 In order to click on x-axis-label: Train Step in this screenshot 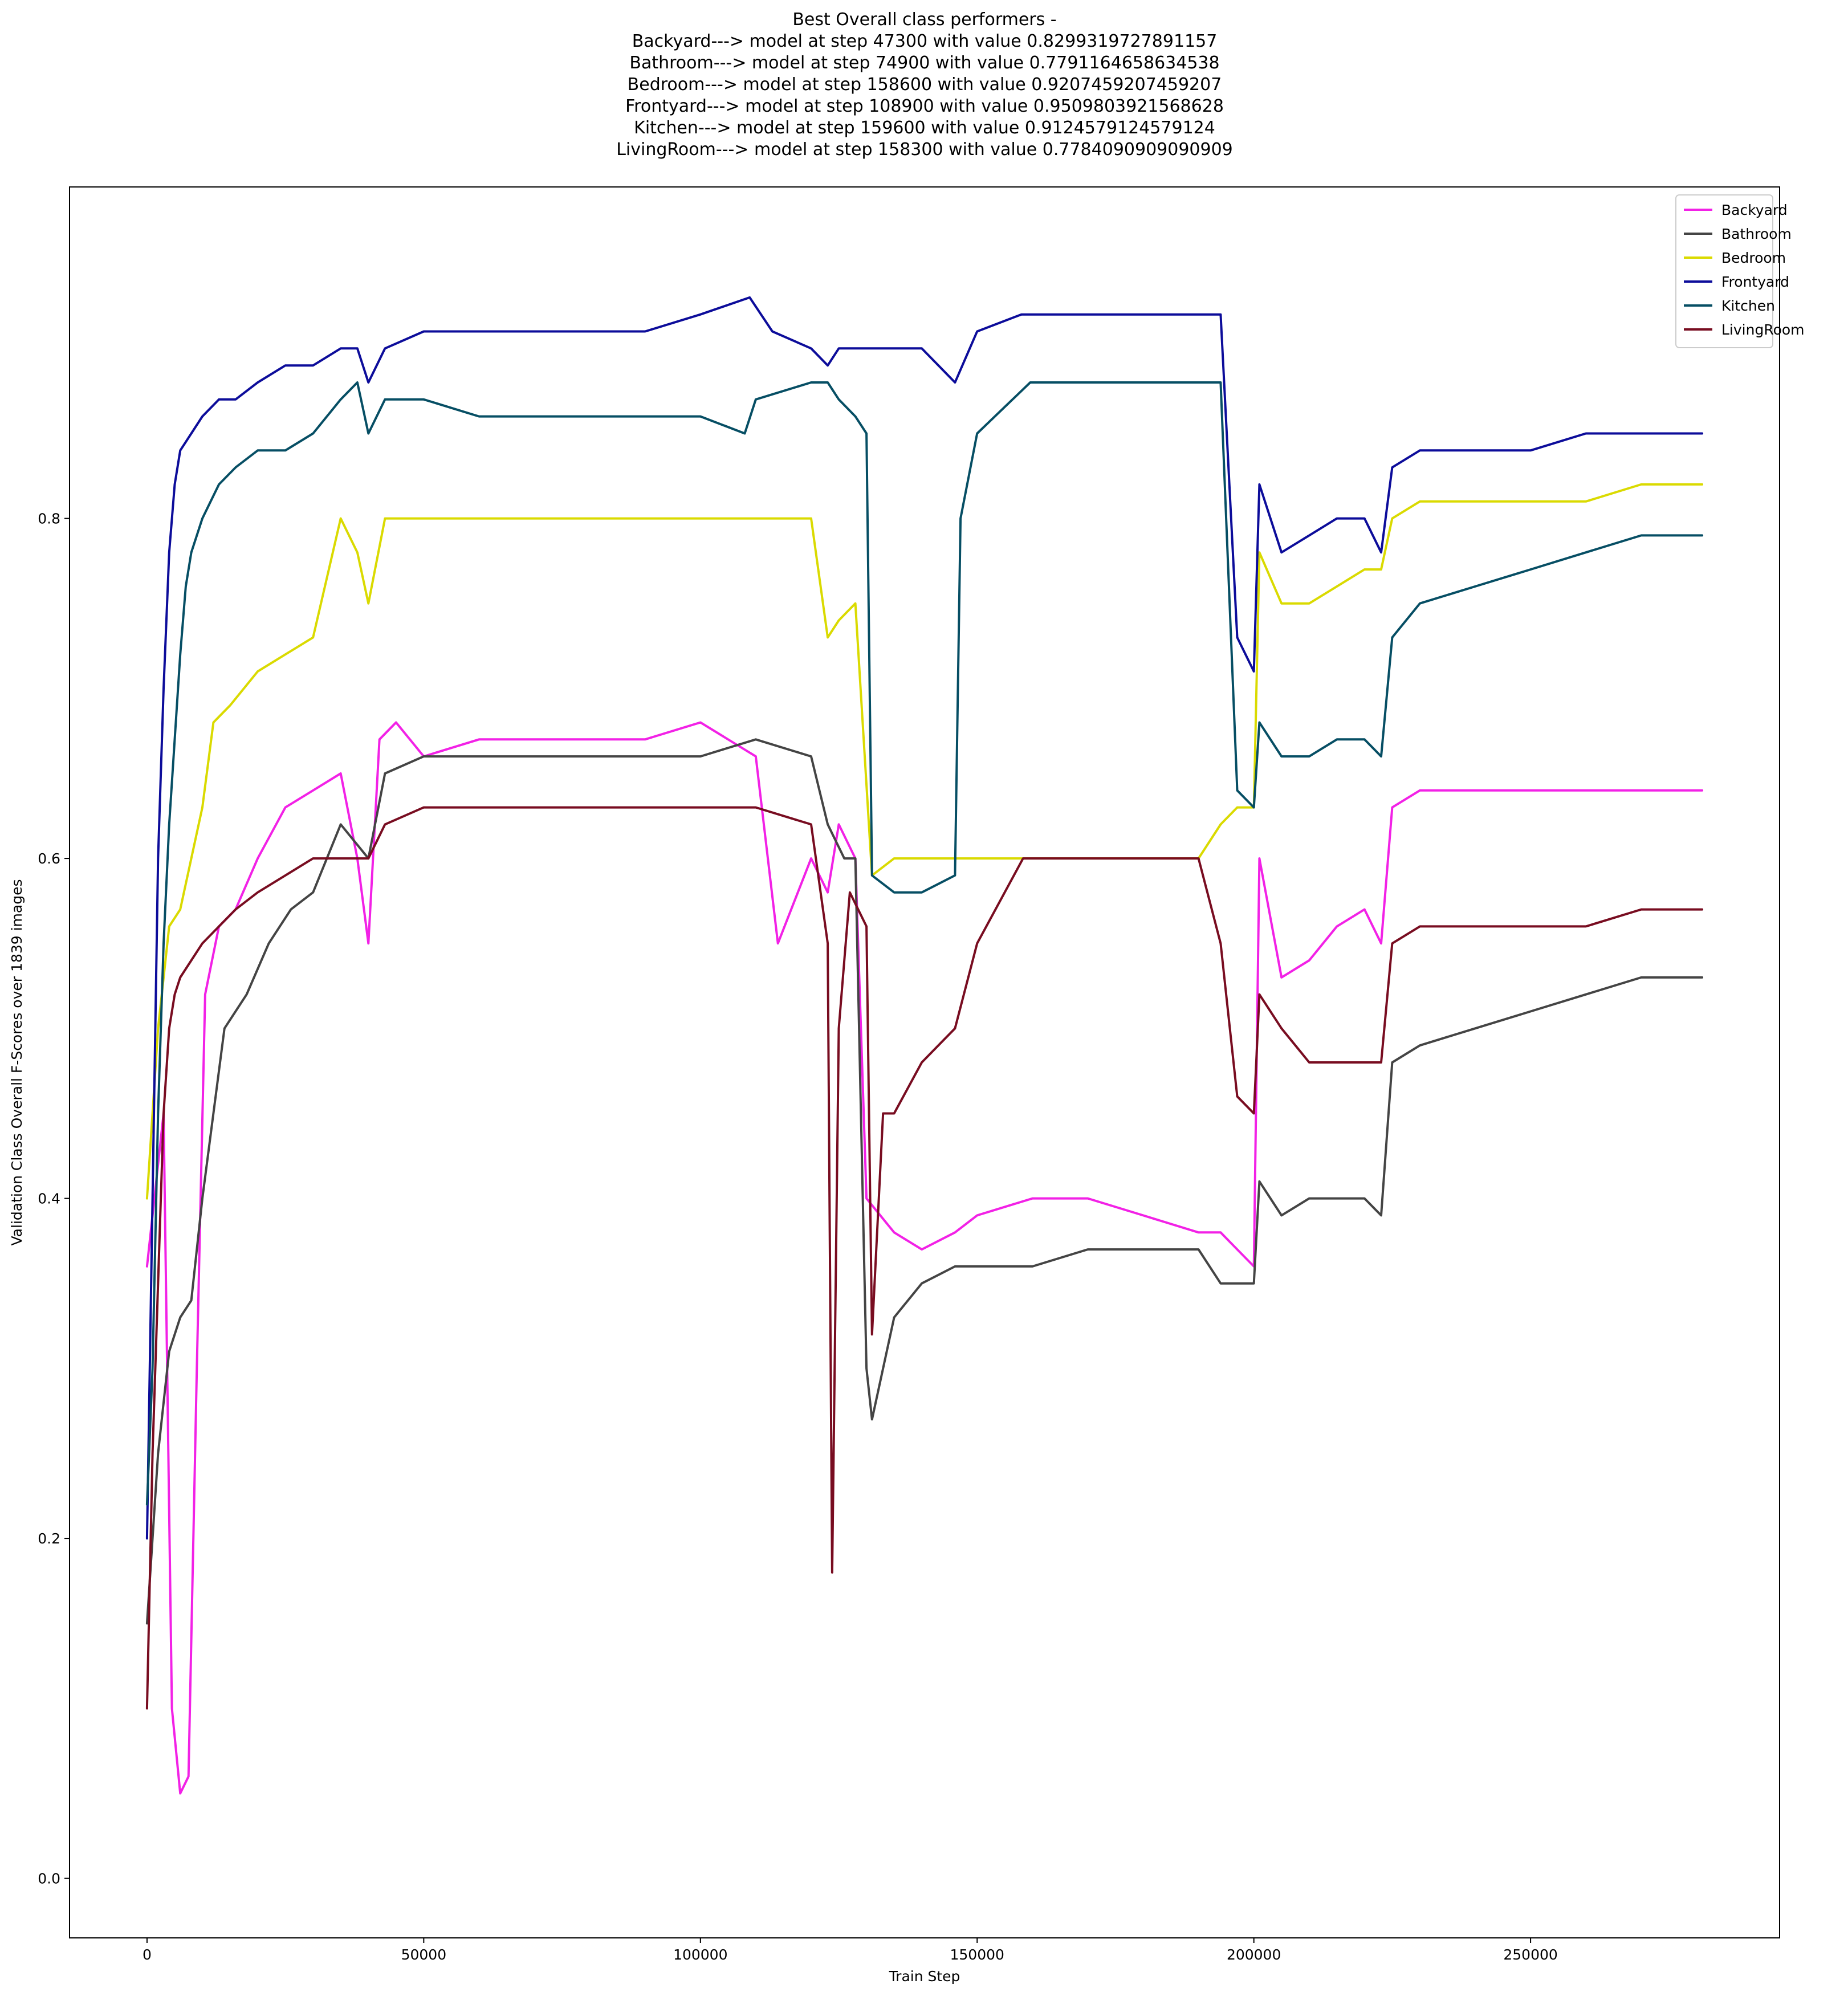, I will do `click(924, 1976)`.